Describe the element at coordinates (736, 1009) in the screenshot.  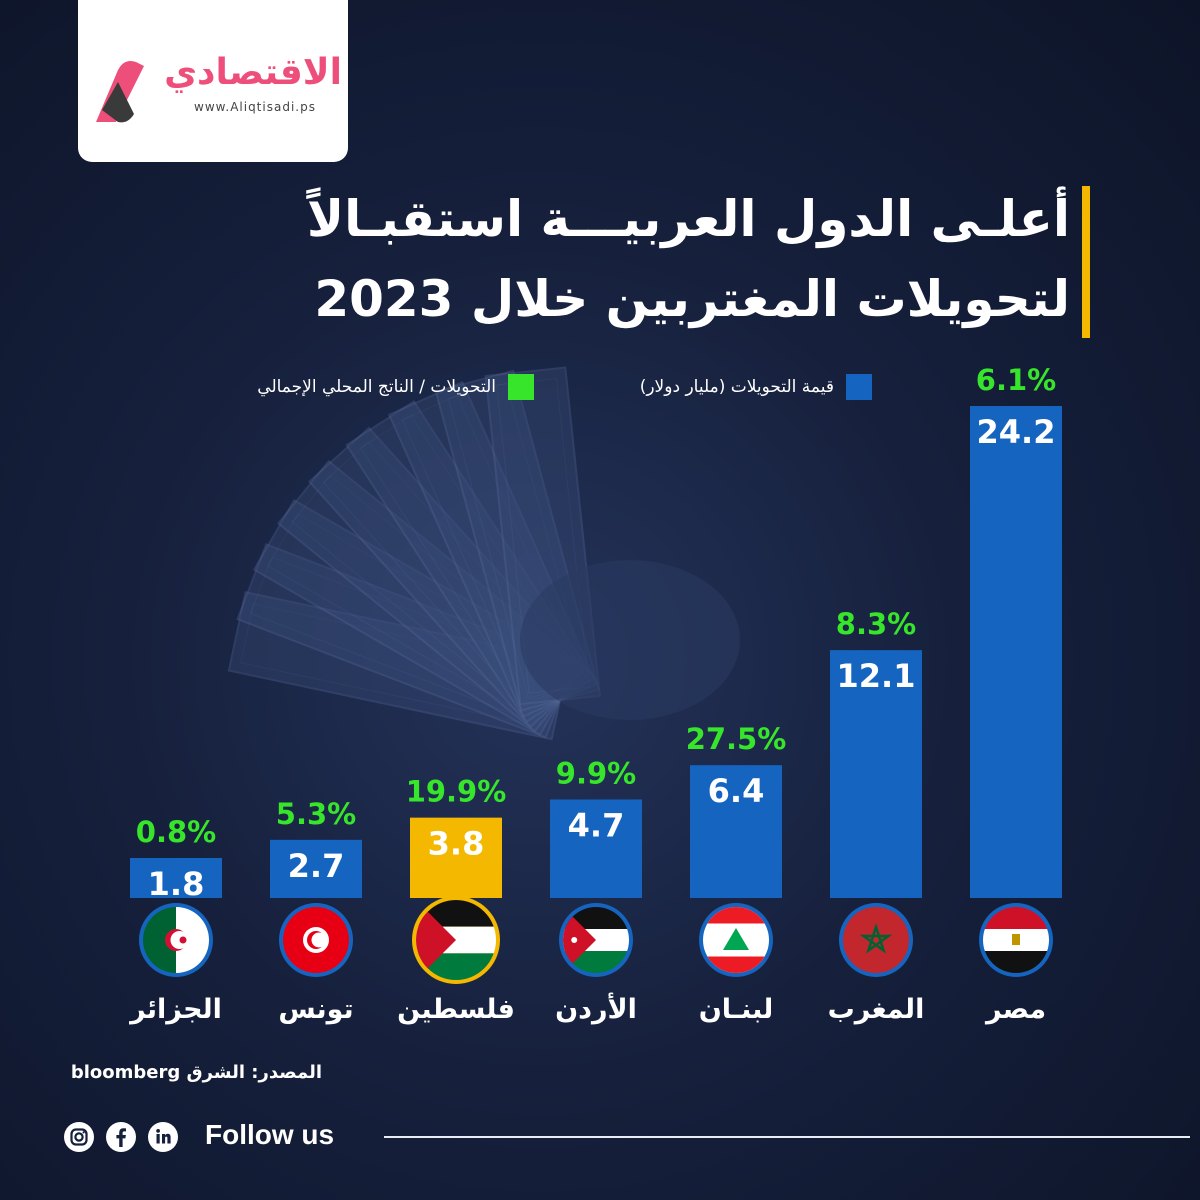
I see `country-label: لبنـان` at that location.